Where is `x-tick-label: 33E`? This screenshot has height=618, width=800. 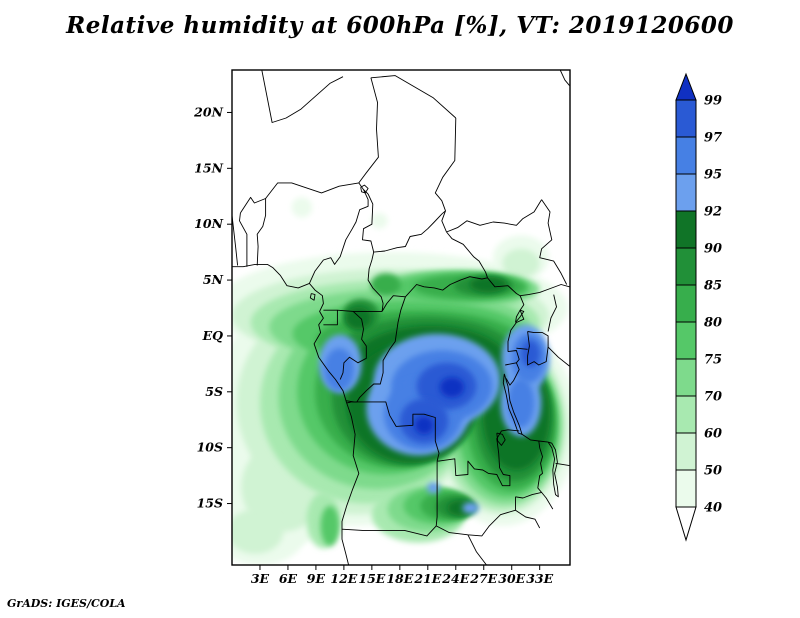
x-tick-label: 33E is located at coordinates (539, 578).